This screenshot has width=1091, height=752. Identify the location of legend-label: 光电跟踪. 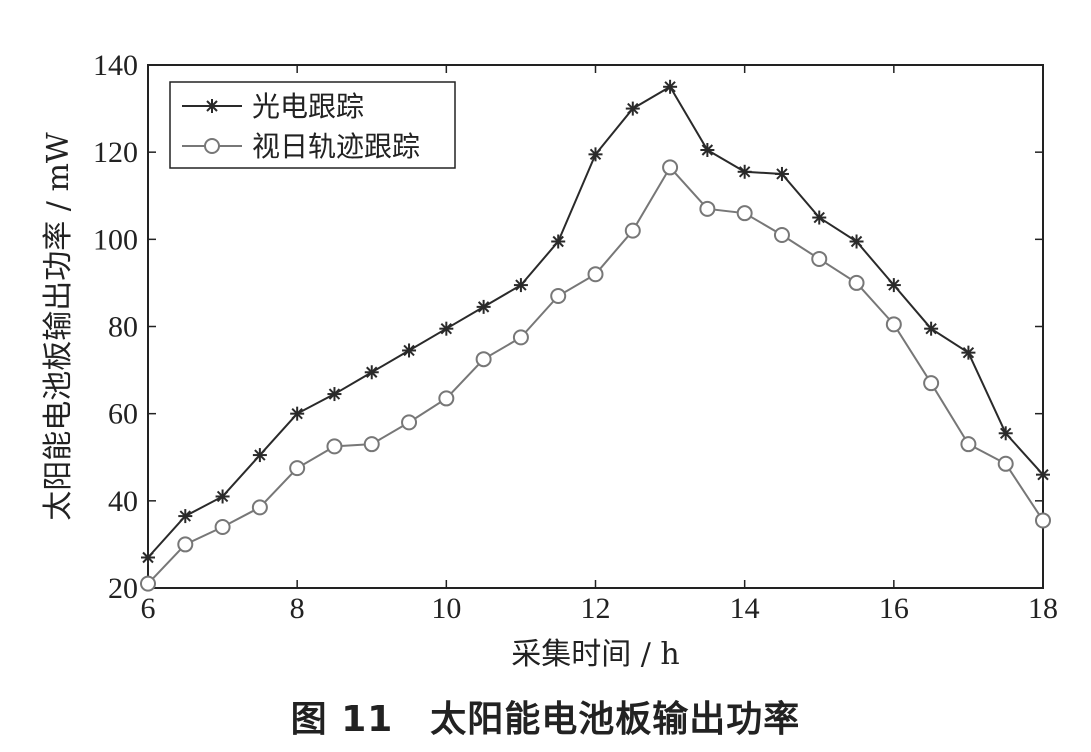
(308, 106).